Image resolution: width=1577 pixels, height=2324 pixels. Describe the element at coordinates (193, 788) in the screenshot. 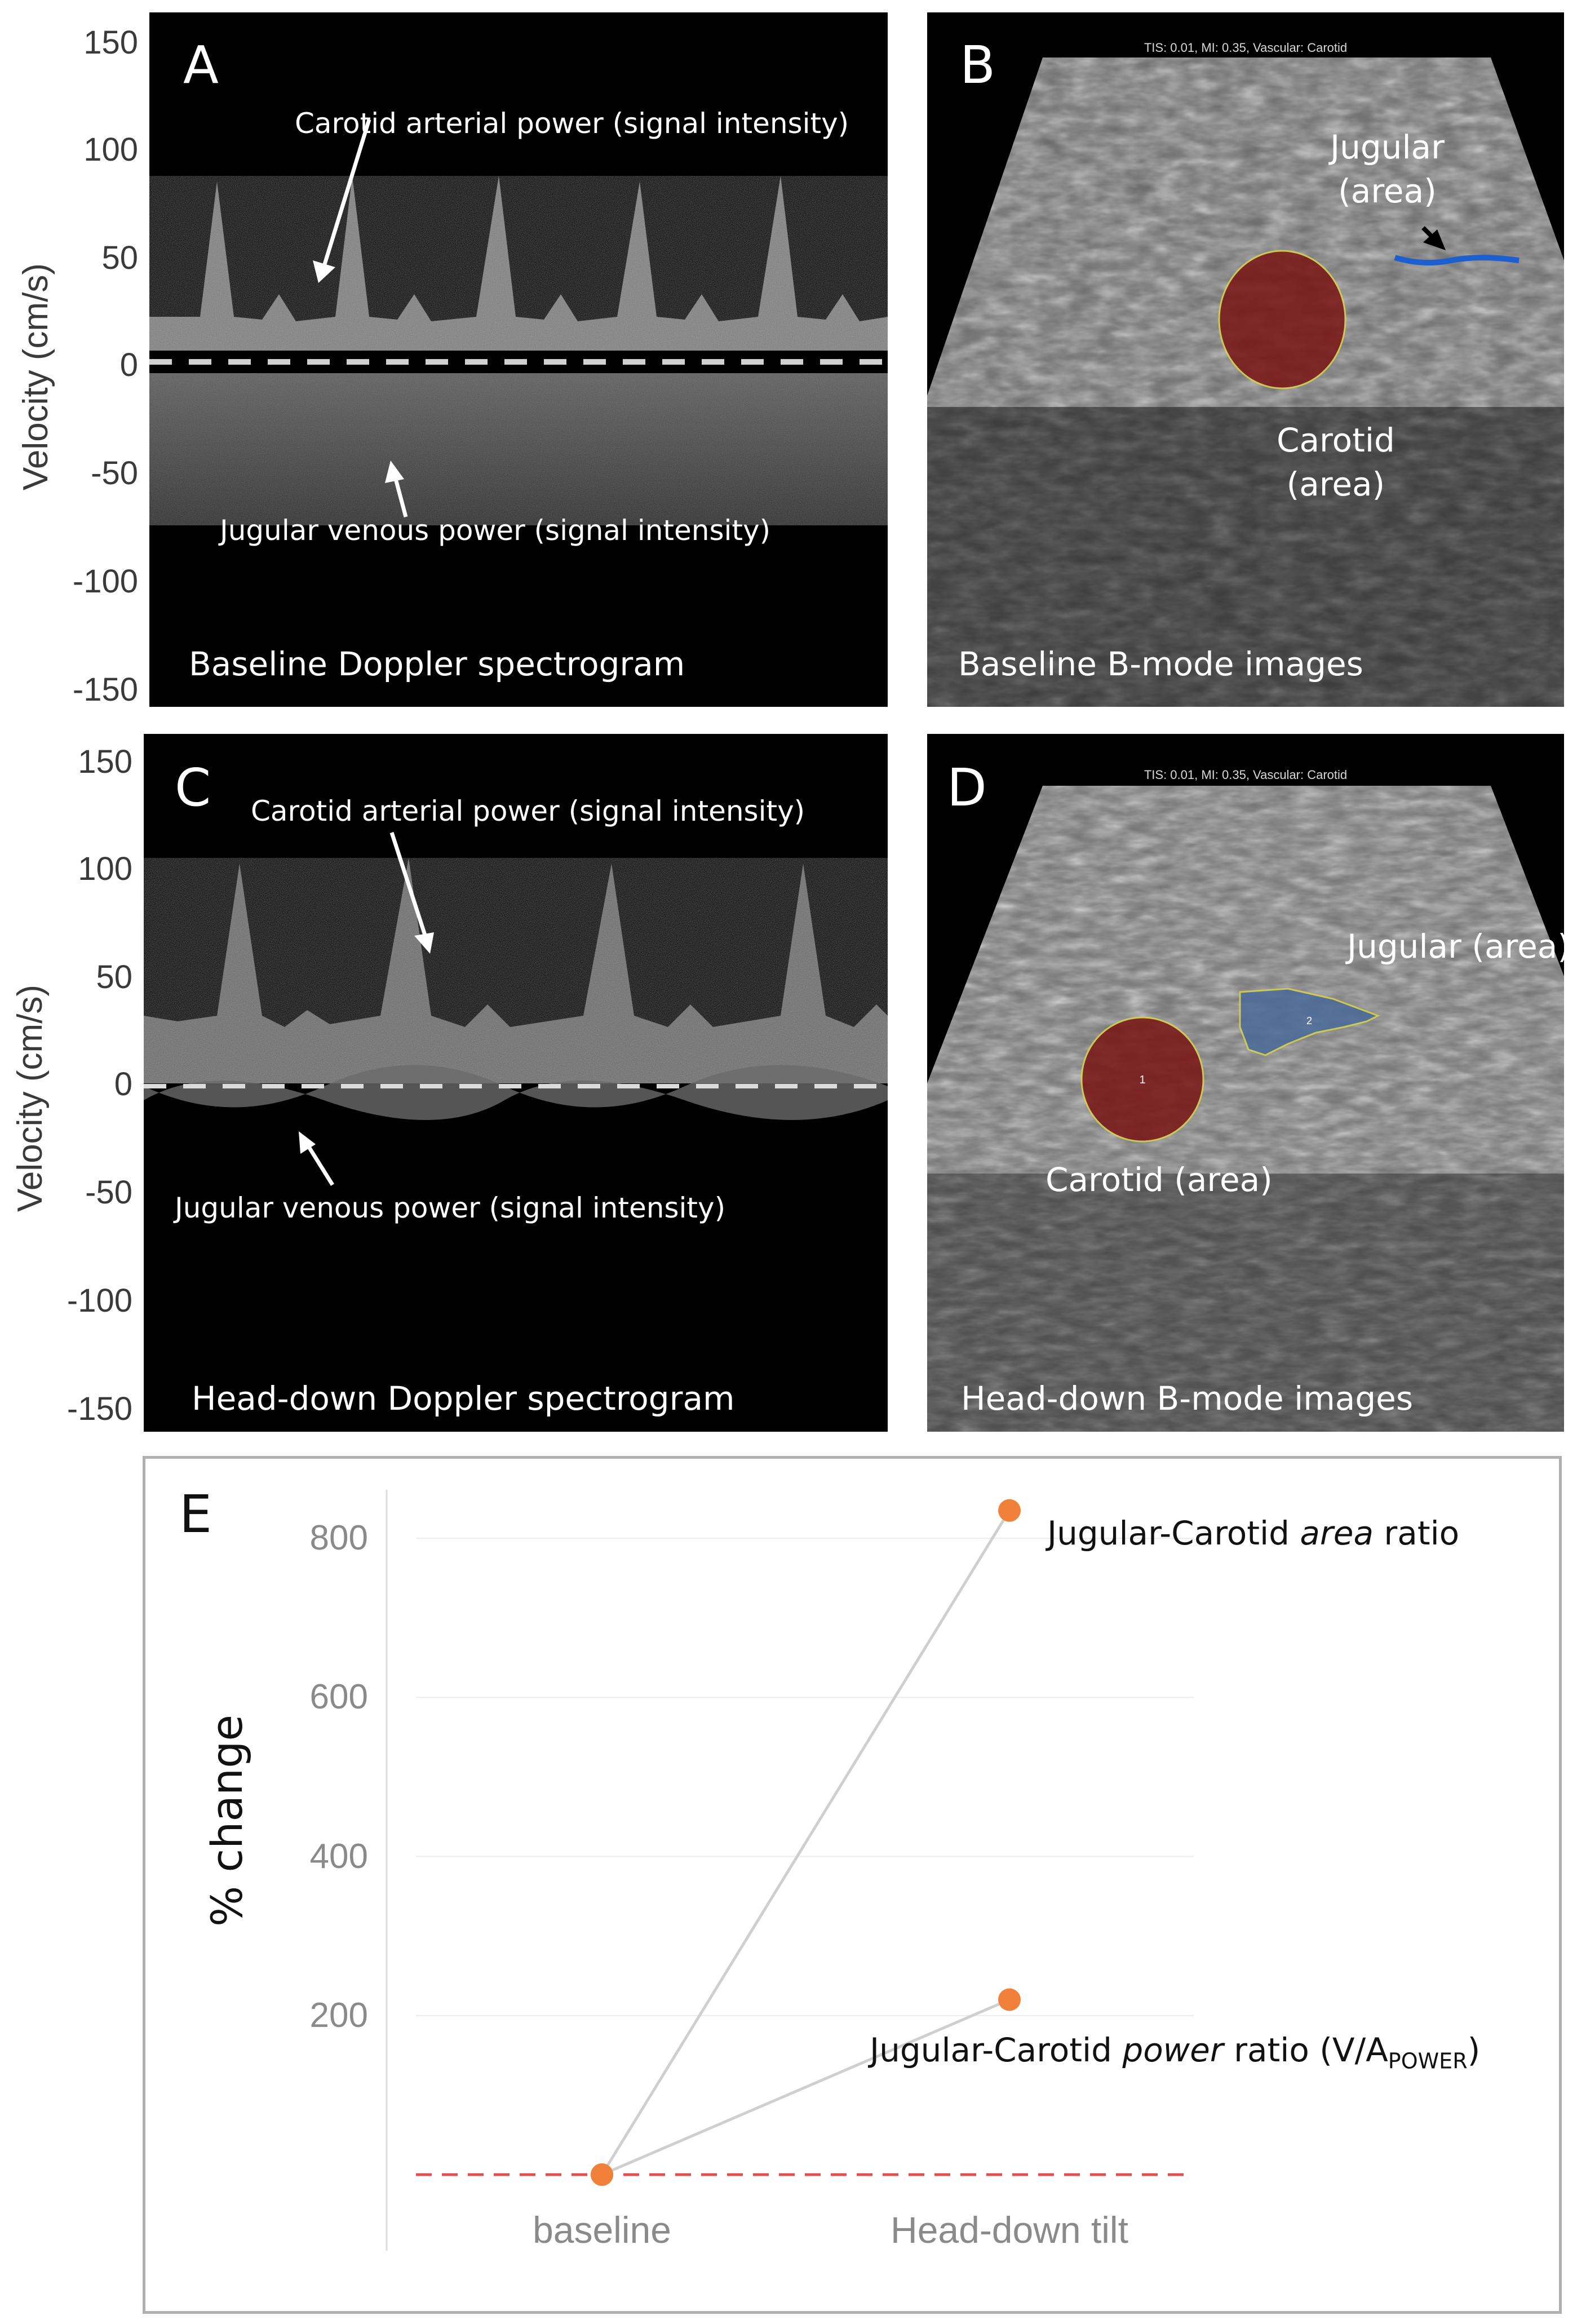

I see `panel-c-letter: C` at that location.